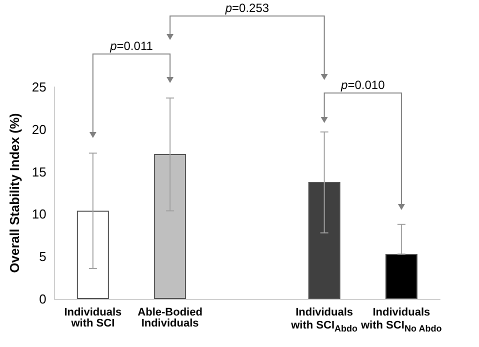 The height and width of the screenshot is (347, 479). Describe the element at coordinates (170, 318) in the screenshot. I see `x-tick-label: Able-Bodied Individuals` at that location.